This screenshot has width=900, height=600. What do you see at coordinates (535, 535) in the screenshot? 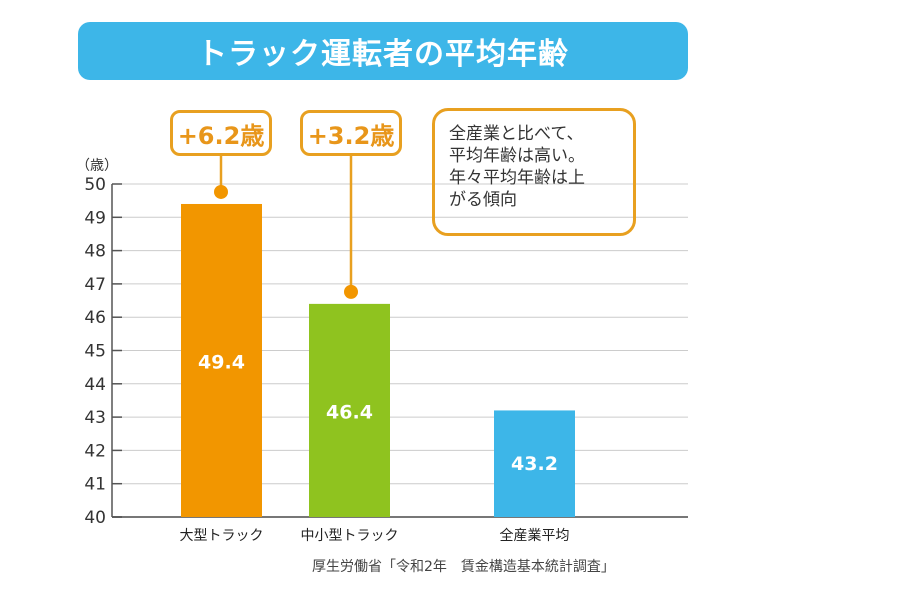
I see `category-label: 全産業平均` at bounding box center [535, 535].